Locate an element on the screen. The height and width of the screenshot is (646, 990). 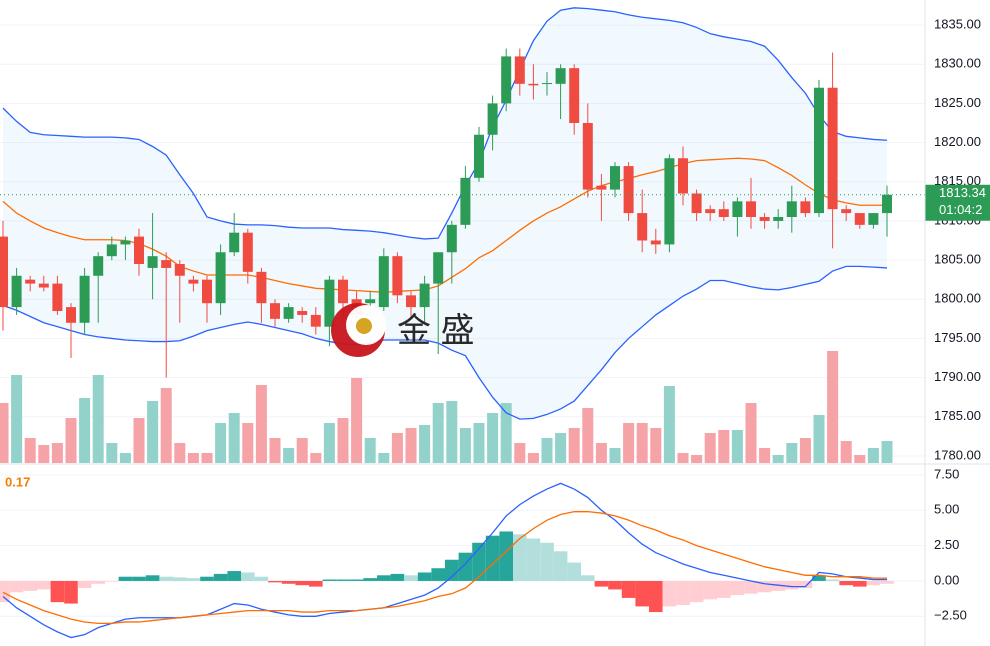
logo-coin is located at coordinates (364, 326).